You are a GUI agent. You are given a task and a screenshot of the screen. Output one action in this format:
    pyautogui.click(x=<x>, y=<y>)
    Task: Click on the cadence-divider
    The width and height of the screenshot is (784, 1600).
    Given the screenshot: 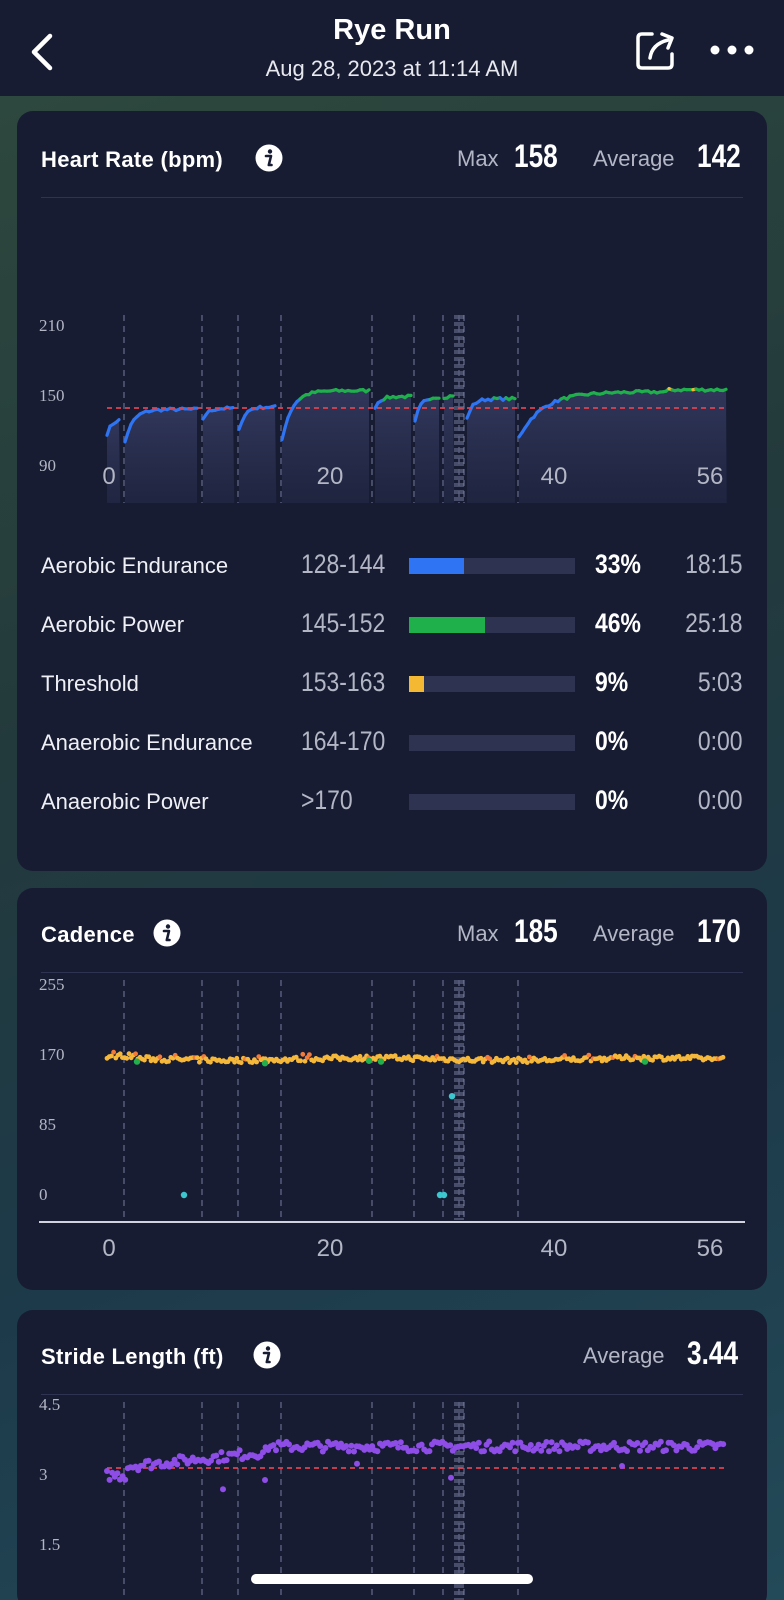 What is the action you would take?
    pyautogui.click(x=392, y=972)
    